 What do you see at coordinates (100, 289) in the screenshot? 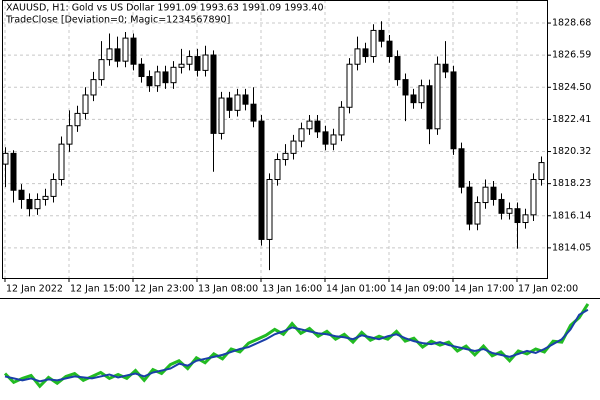
I see `x-tick-label: 12 Jan 15:00` at bounding box center [100, 289].